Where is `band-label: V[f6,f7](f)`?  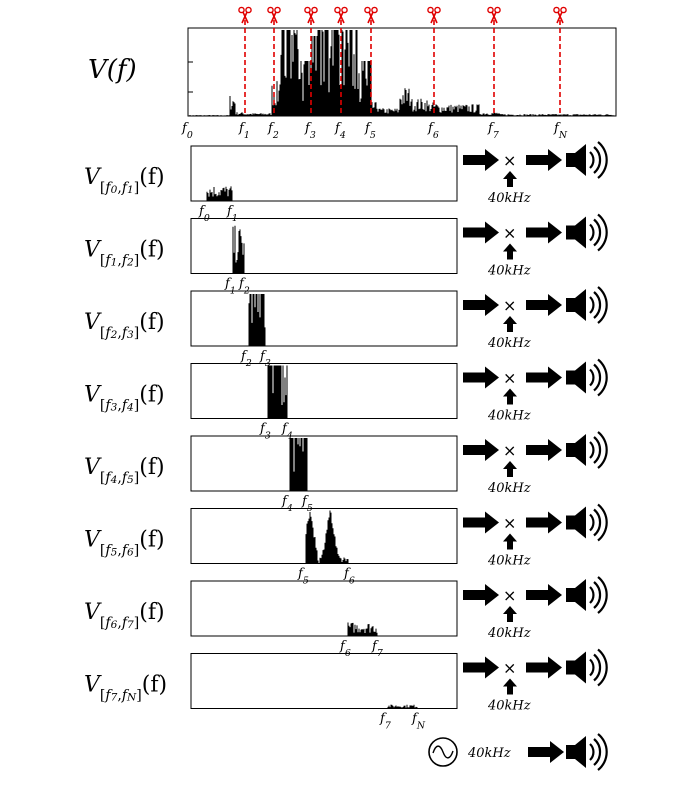 band-label: V[f6,f7](f) is located at coordinates (124, 615).